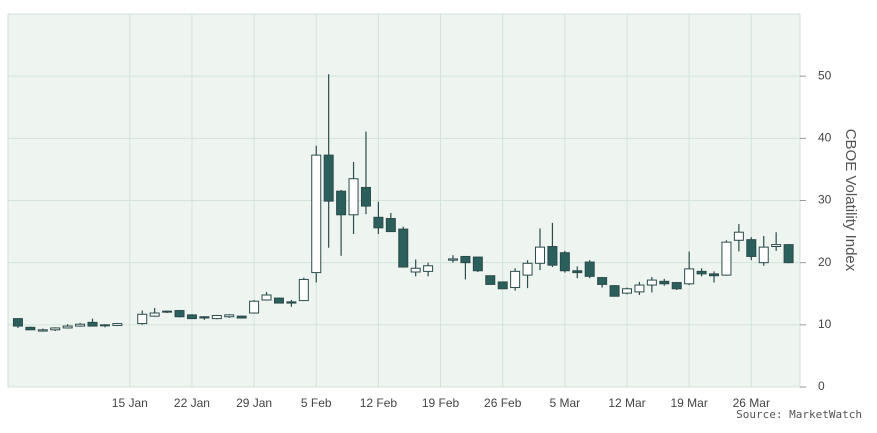 Image resolution: width=877 pixels, height=433 pixels. Describe the element at coordinates (850, 200) in the screenshot. I see `y-axis-title: CBOE Volatility Index` at that location.